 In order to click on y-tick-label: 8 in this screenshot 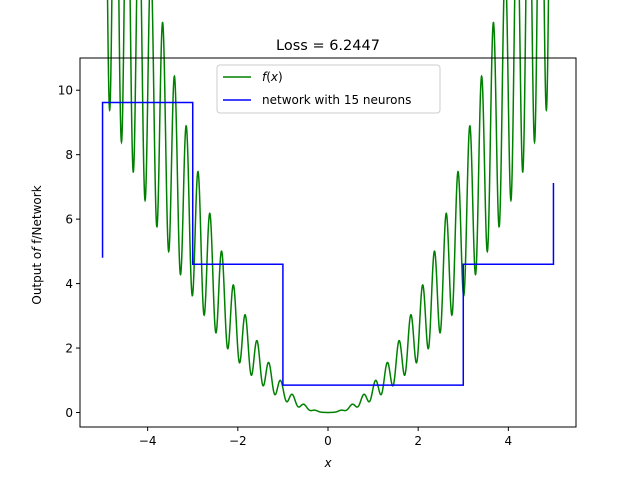, I will do `click(69, 155)`.